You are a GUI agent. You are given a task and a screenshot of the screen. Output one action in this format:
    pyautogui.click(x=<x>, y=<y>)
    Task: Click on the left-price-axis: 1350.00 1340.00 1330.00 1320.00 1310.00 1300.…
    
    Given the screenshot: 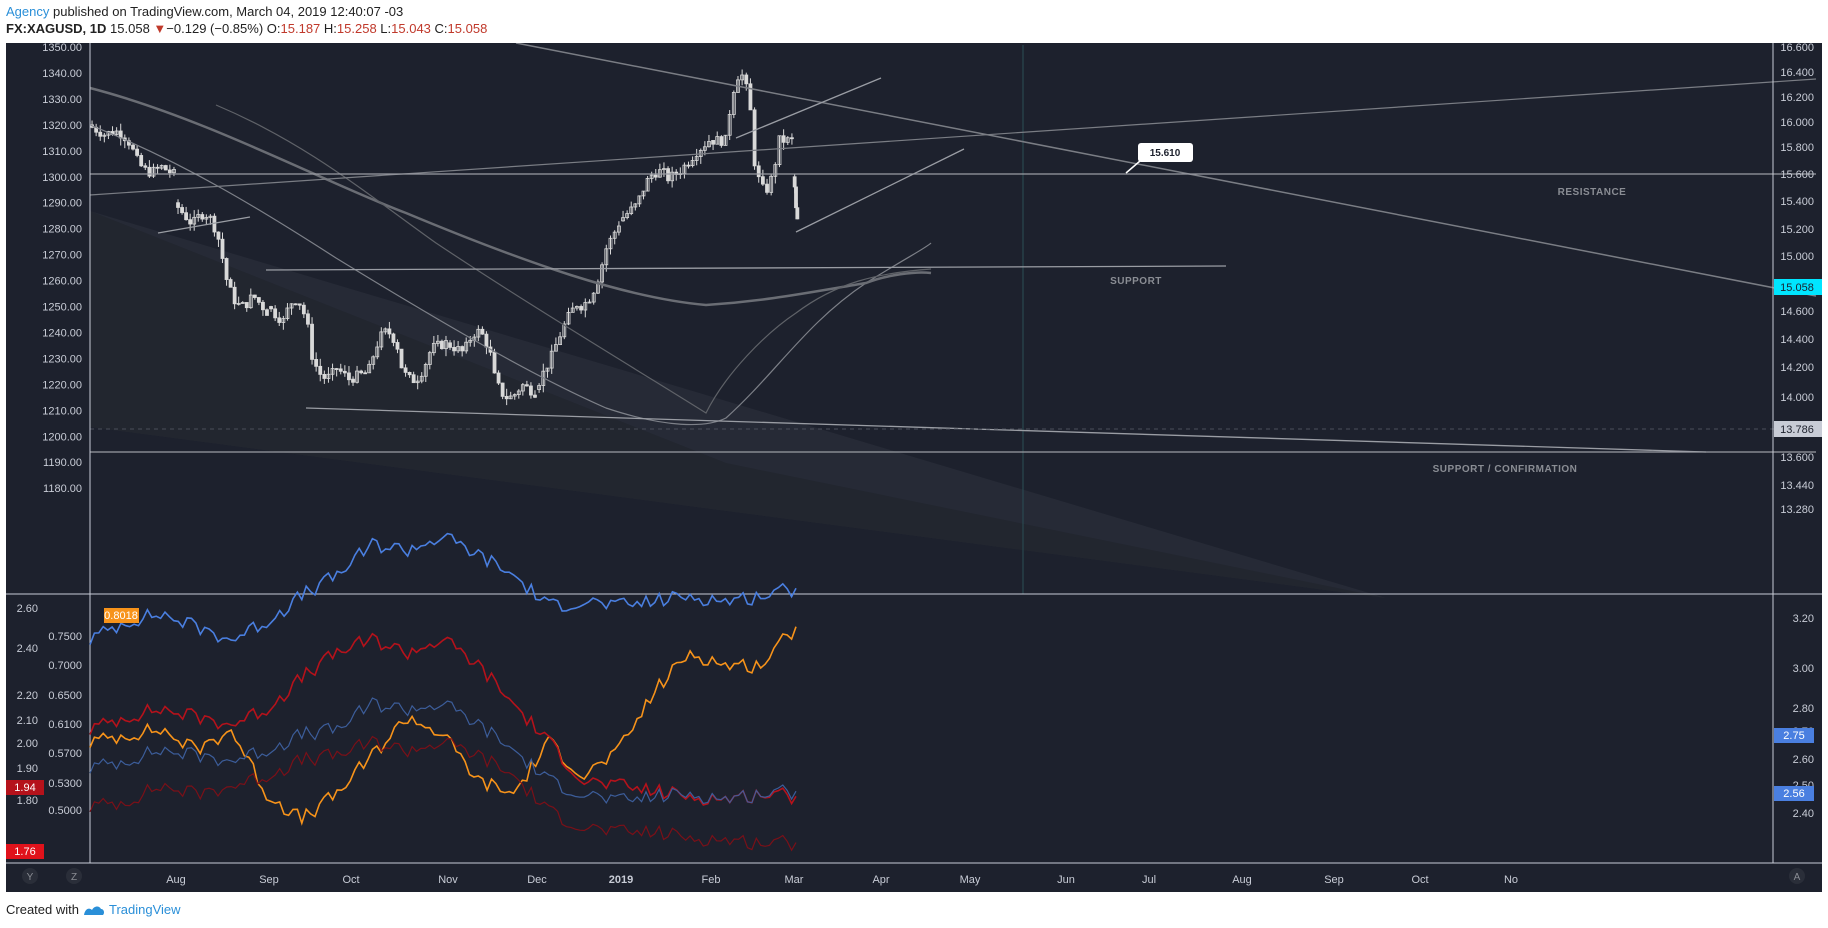 What is the action you would take?
    pyautogui.click(x=62, y=268)
    